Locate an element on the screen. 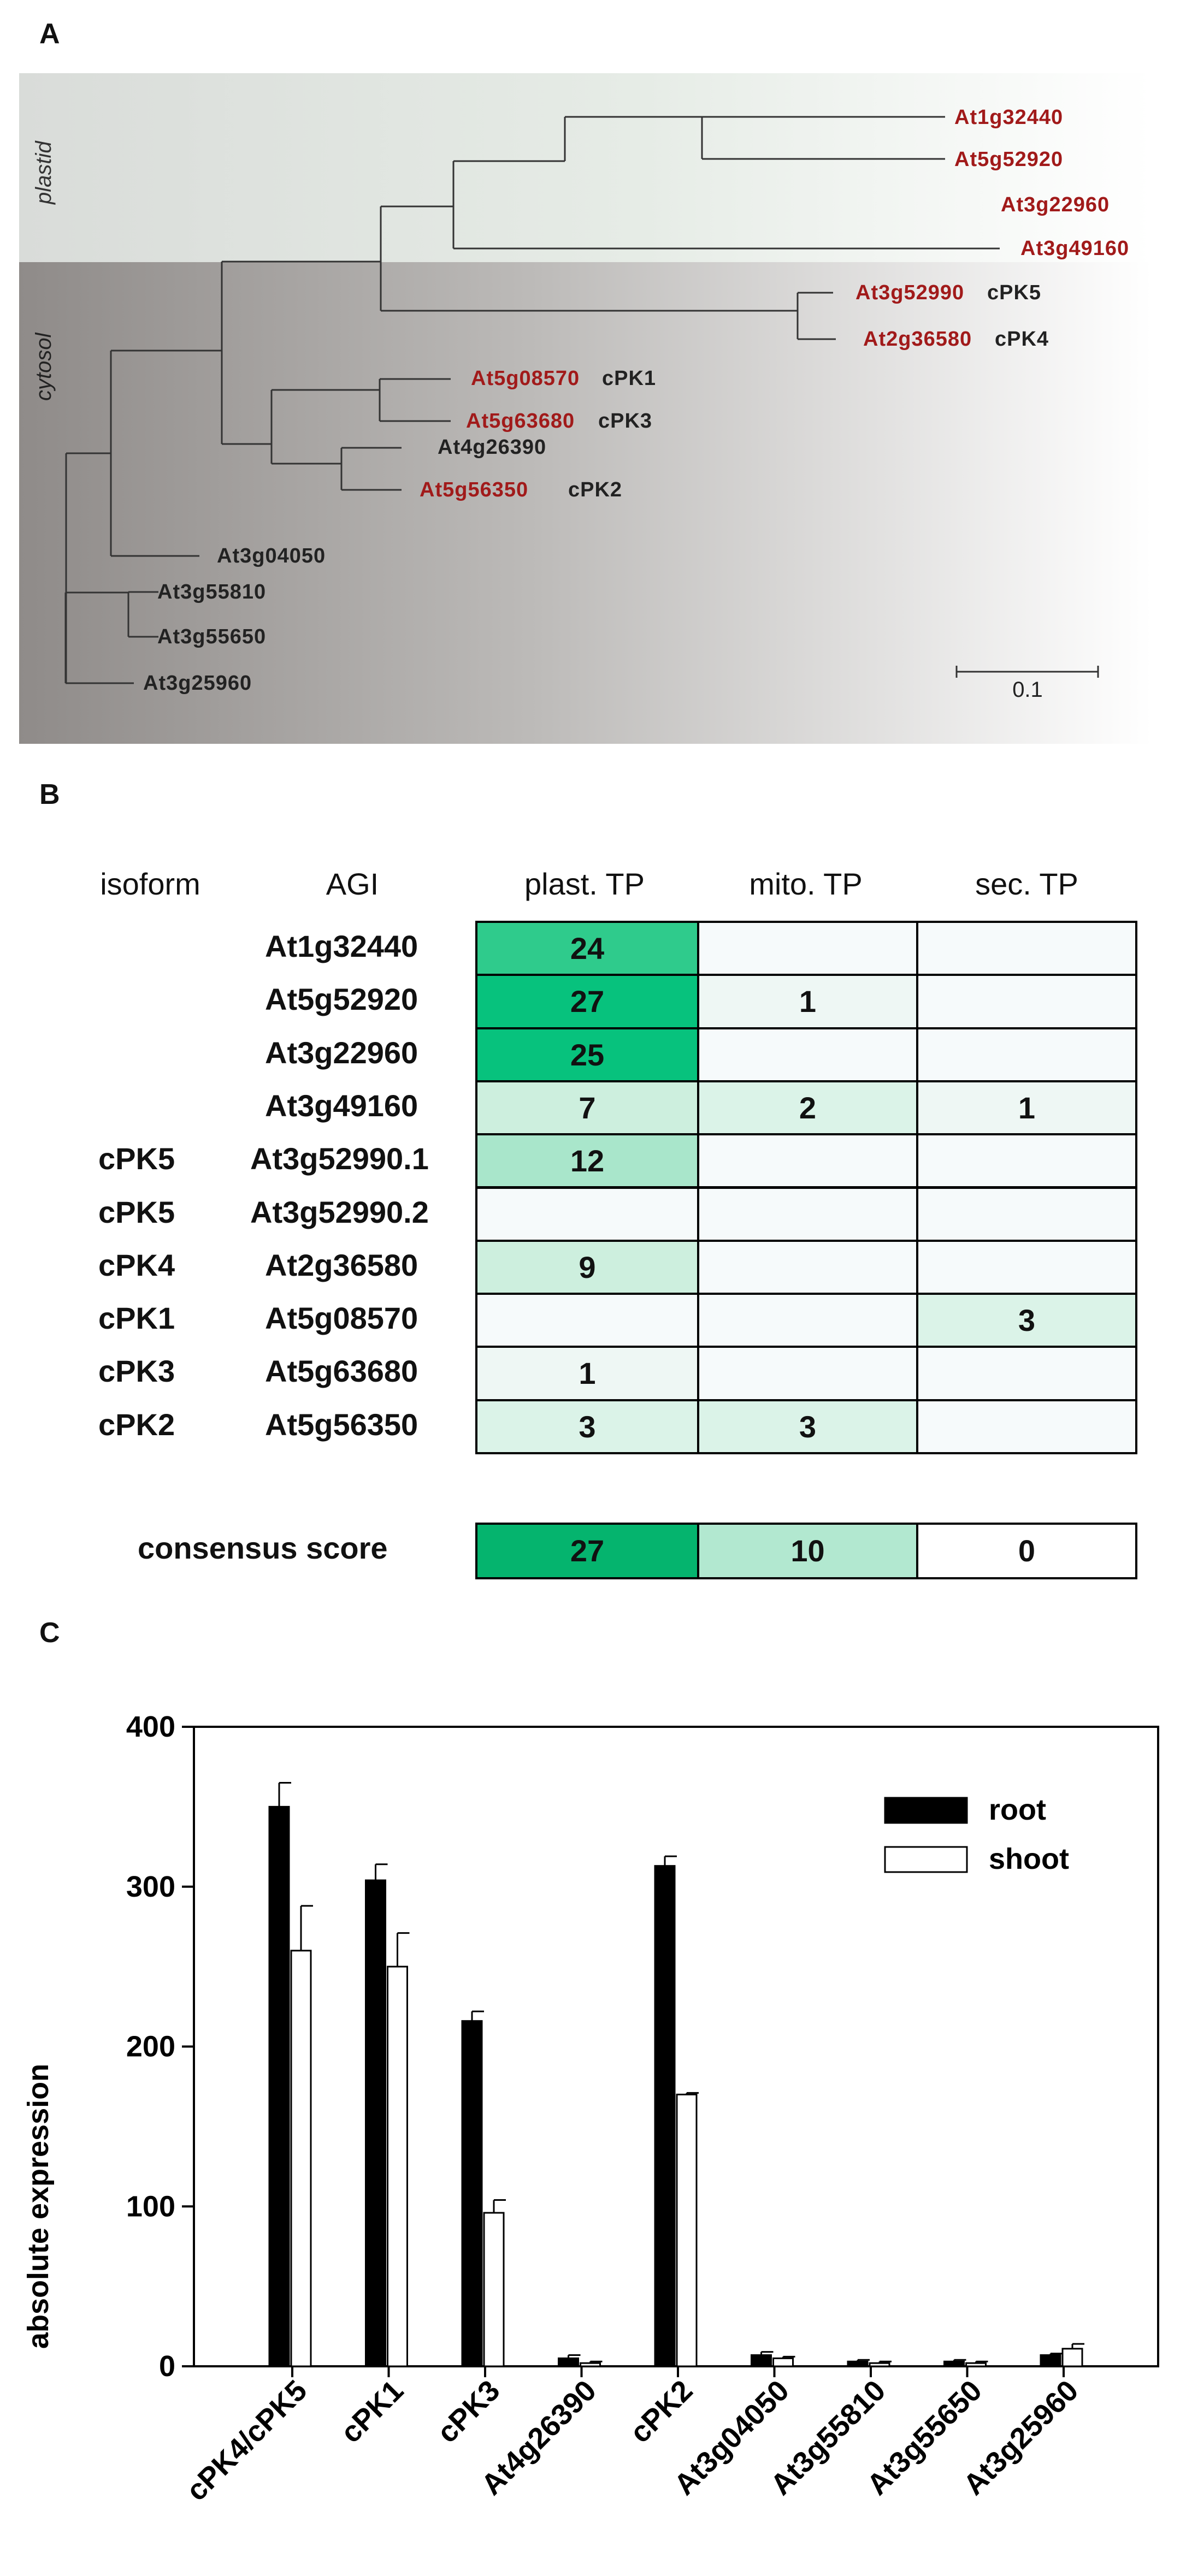  row-agi: At3g49160 is located at coordinates (341, 1105).